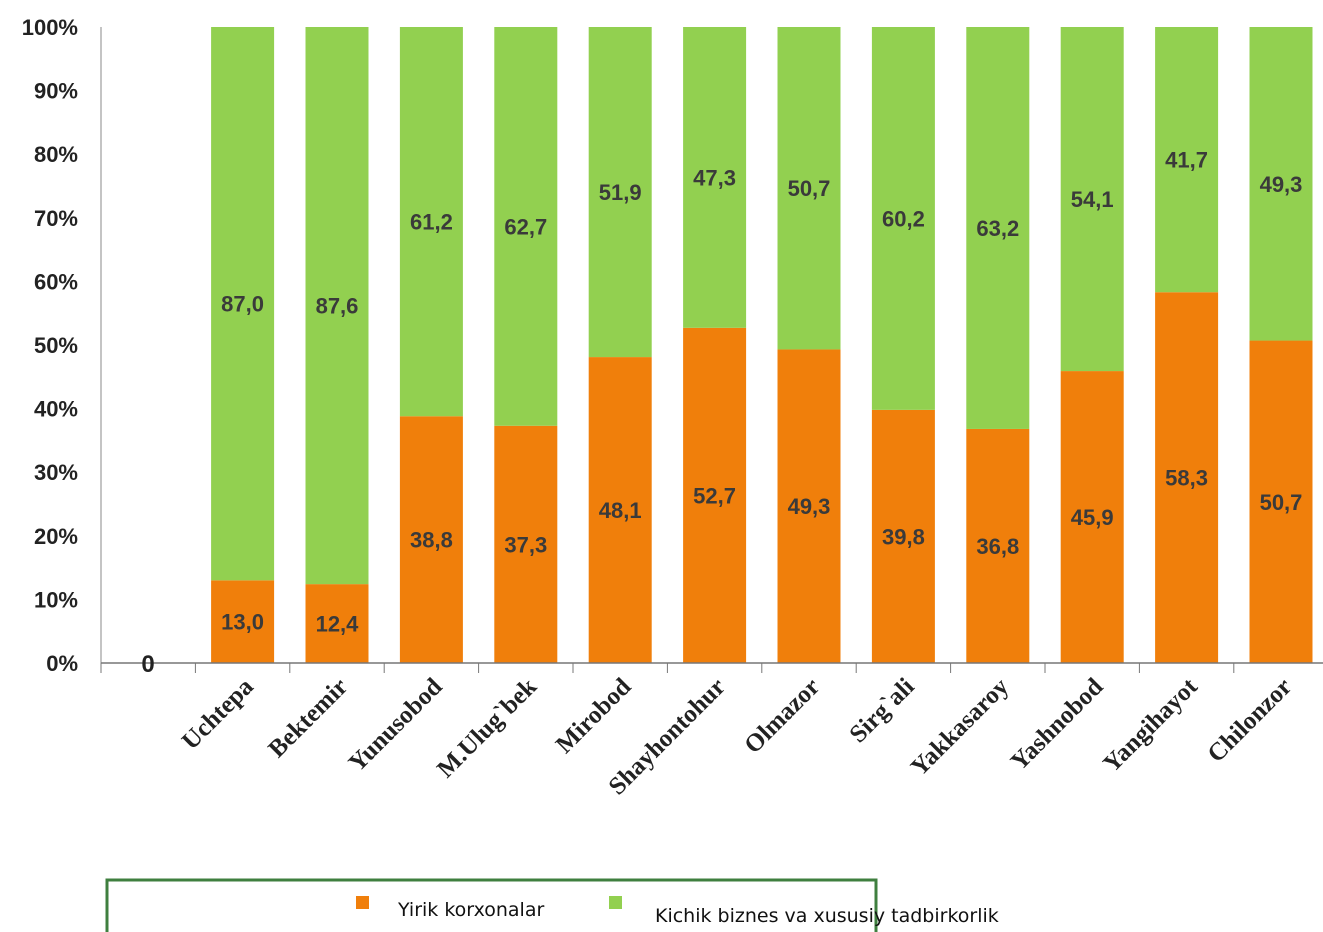  I want to click on x-tick-label: Olmazor, so click(782, 716).